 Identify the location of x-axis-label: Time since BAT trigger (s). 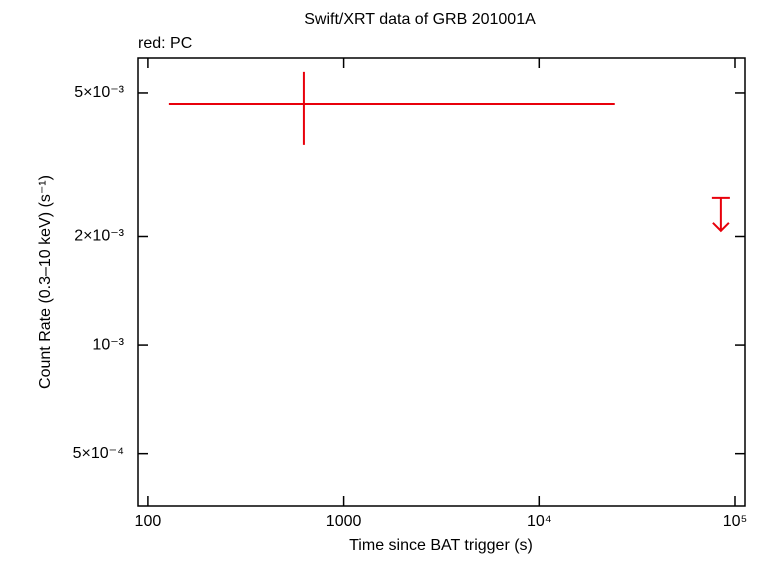
(441, 545).